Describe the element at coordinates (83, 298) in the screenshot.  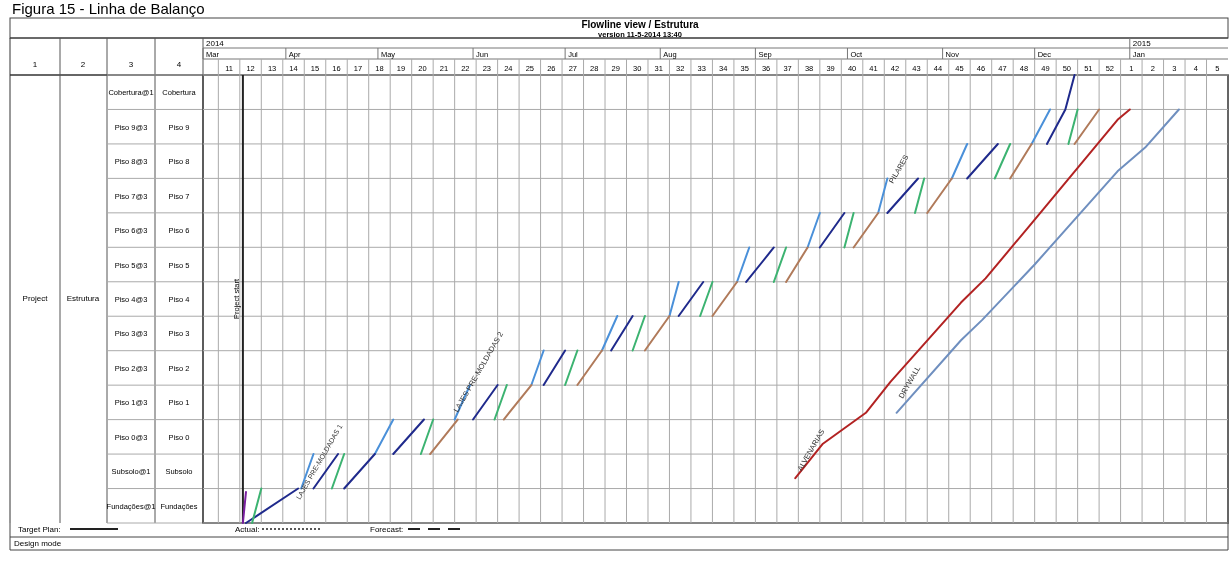
I see `text: Estrutura` at that location.